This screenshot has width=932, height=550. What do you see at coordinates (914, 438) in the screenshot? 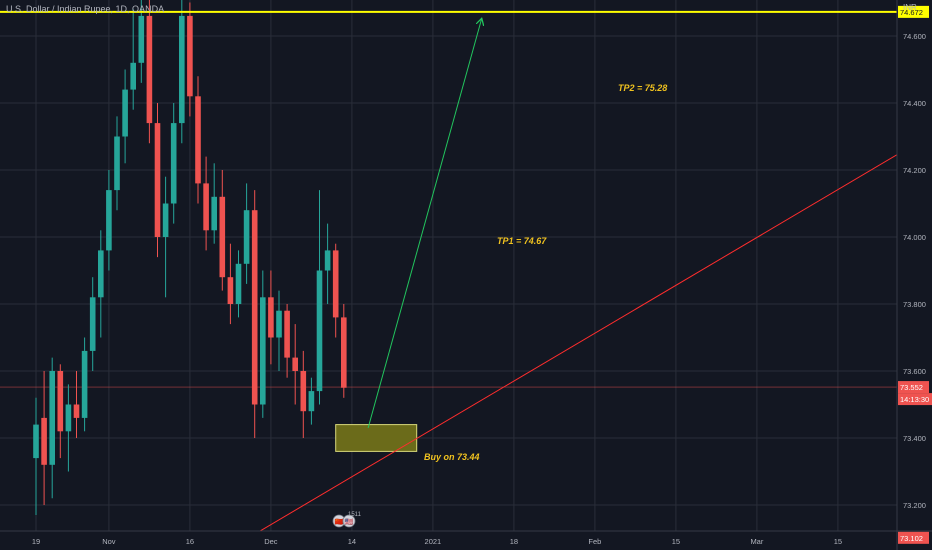
I see `price-tick-label: 73.400` at bounding box center [914, 438].